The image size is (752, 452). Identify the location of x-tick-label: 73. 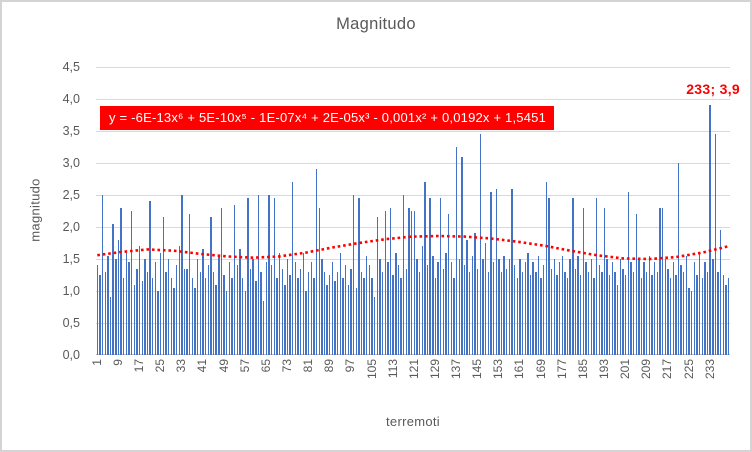
(287, 366).